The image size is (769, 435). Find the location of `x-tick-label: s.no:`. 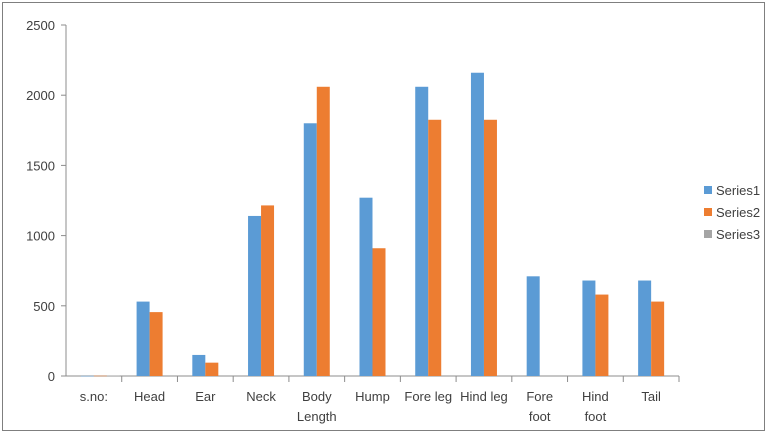

x-tick-label: s.no: is located at coordinates (94, 396).